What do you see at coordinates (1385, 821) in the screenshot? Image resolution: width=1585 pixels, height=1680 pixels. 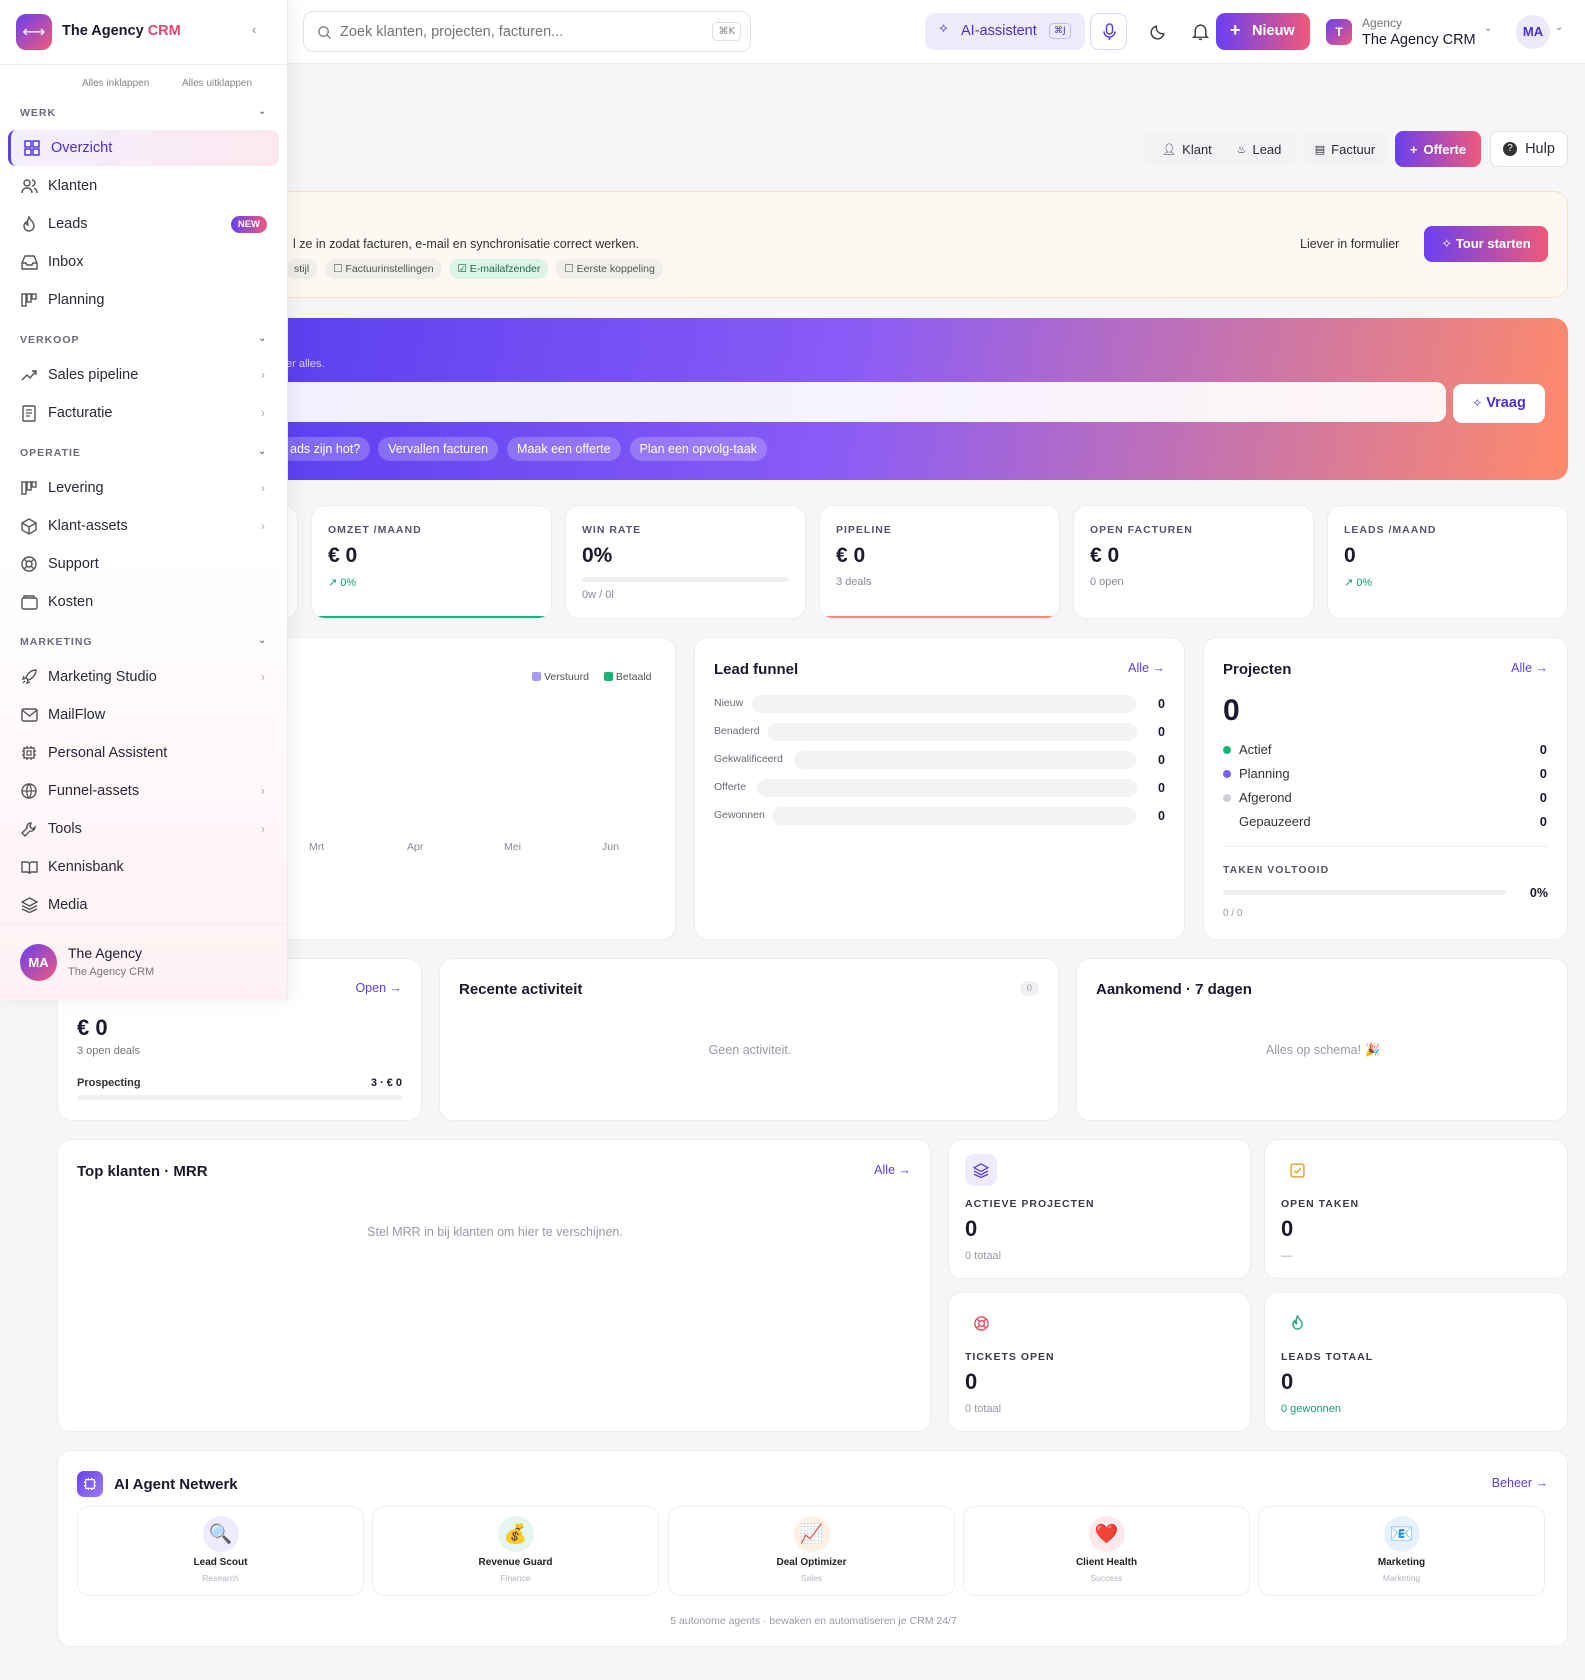 I see `project-status-row: Gepauzeerd 0` at bounding box center [1385, 821].